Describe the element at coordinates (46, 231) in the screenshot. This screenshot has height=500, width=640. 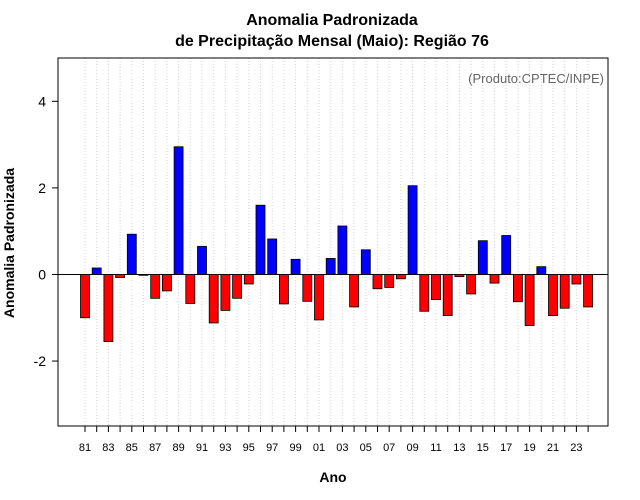
I see `y-axis: -2 0 2 4` at that location.